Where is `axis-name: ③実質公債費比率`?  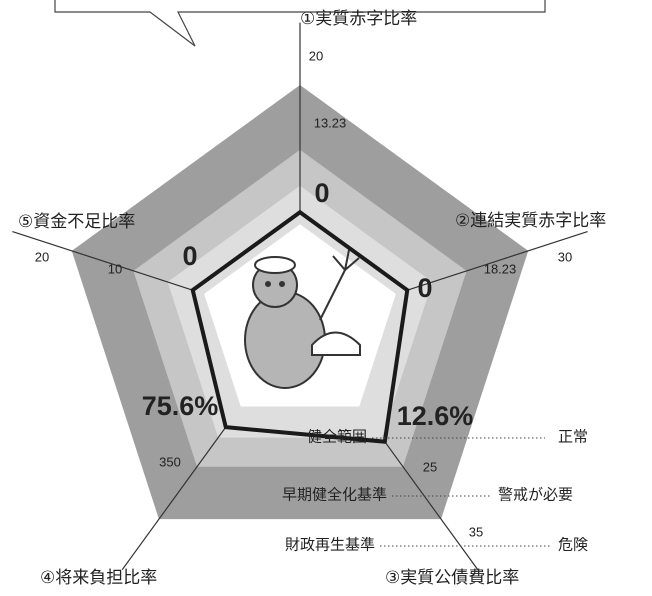
axis-name: ③実質公債費比率 is located at coordinates (452, 578).